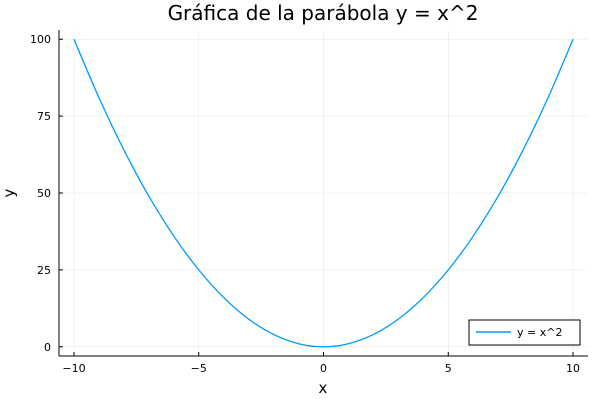  What do you see at coordinates (323, 368) in the screenshot?
I see `x-tick-label: 0` at bounding box center [323, 368].